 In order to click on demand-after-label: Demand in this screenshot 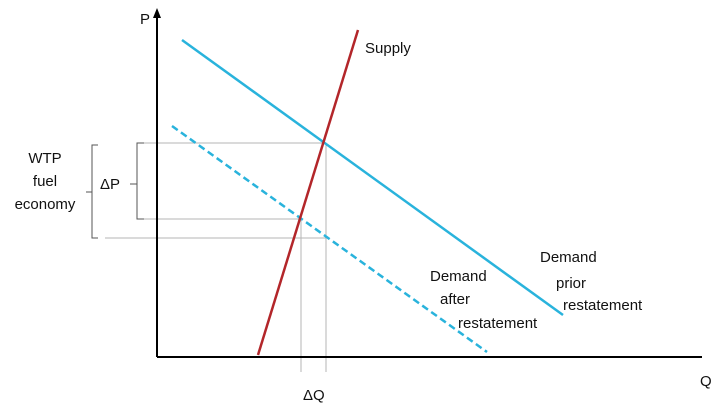, I will do `click(458, 276)`.